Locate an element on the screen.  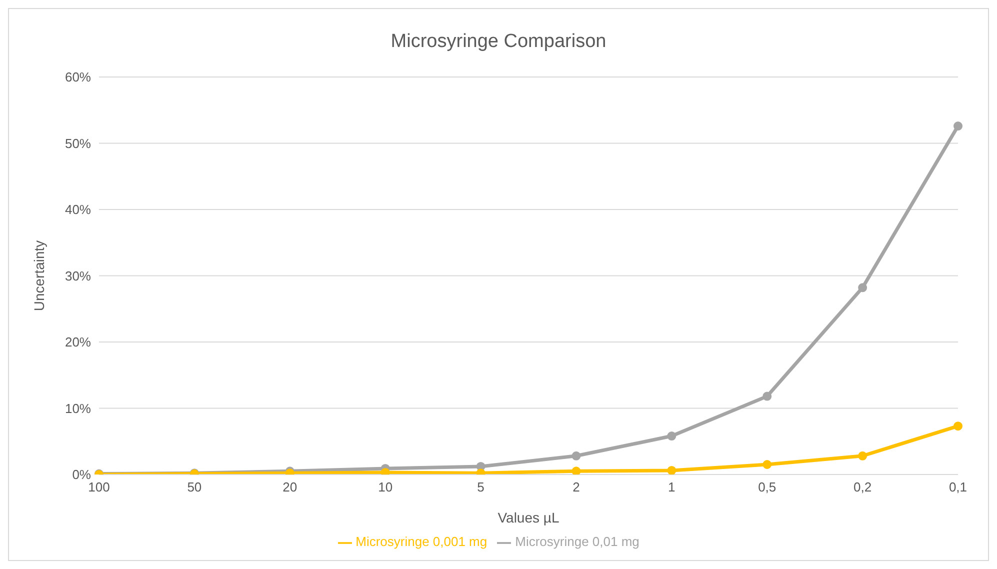
y-tick-label: 20% is located at coordinates (78, 342).